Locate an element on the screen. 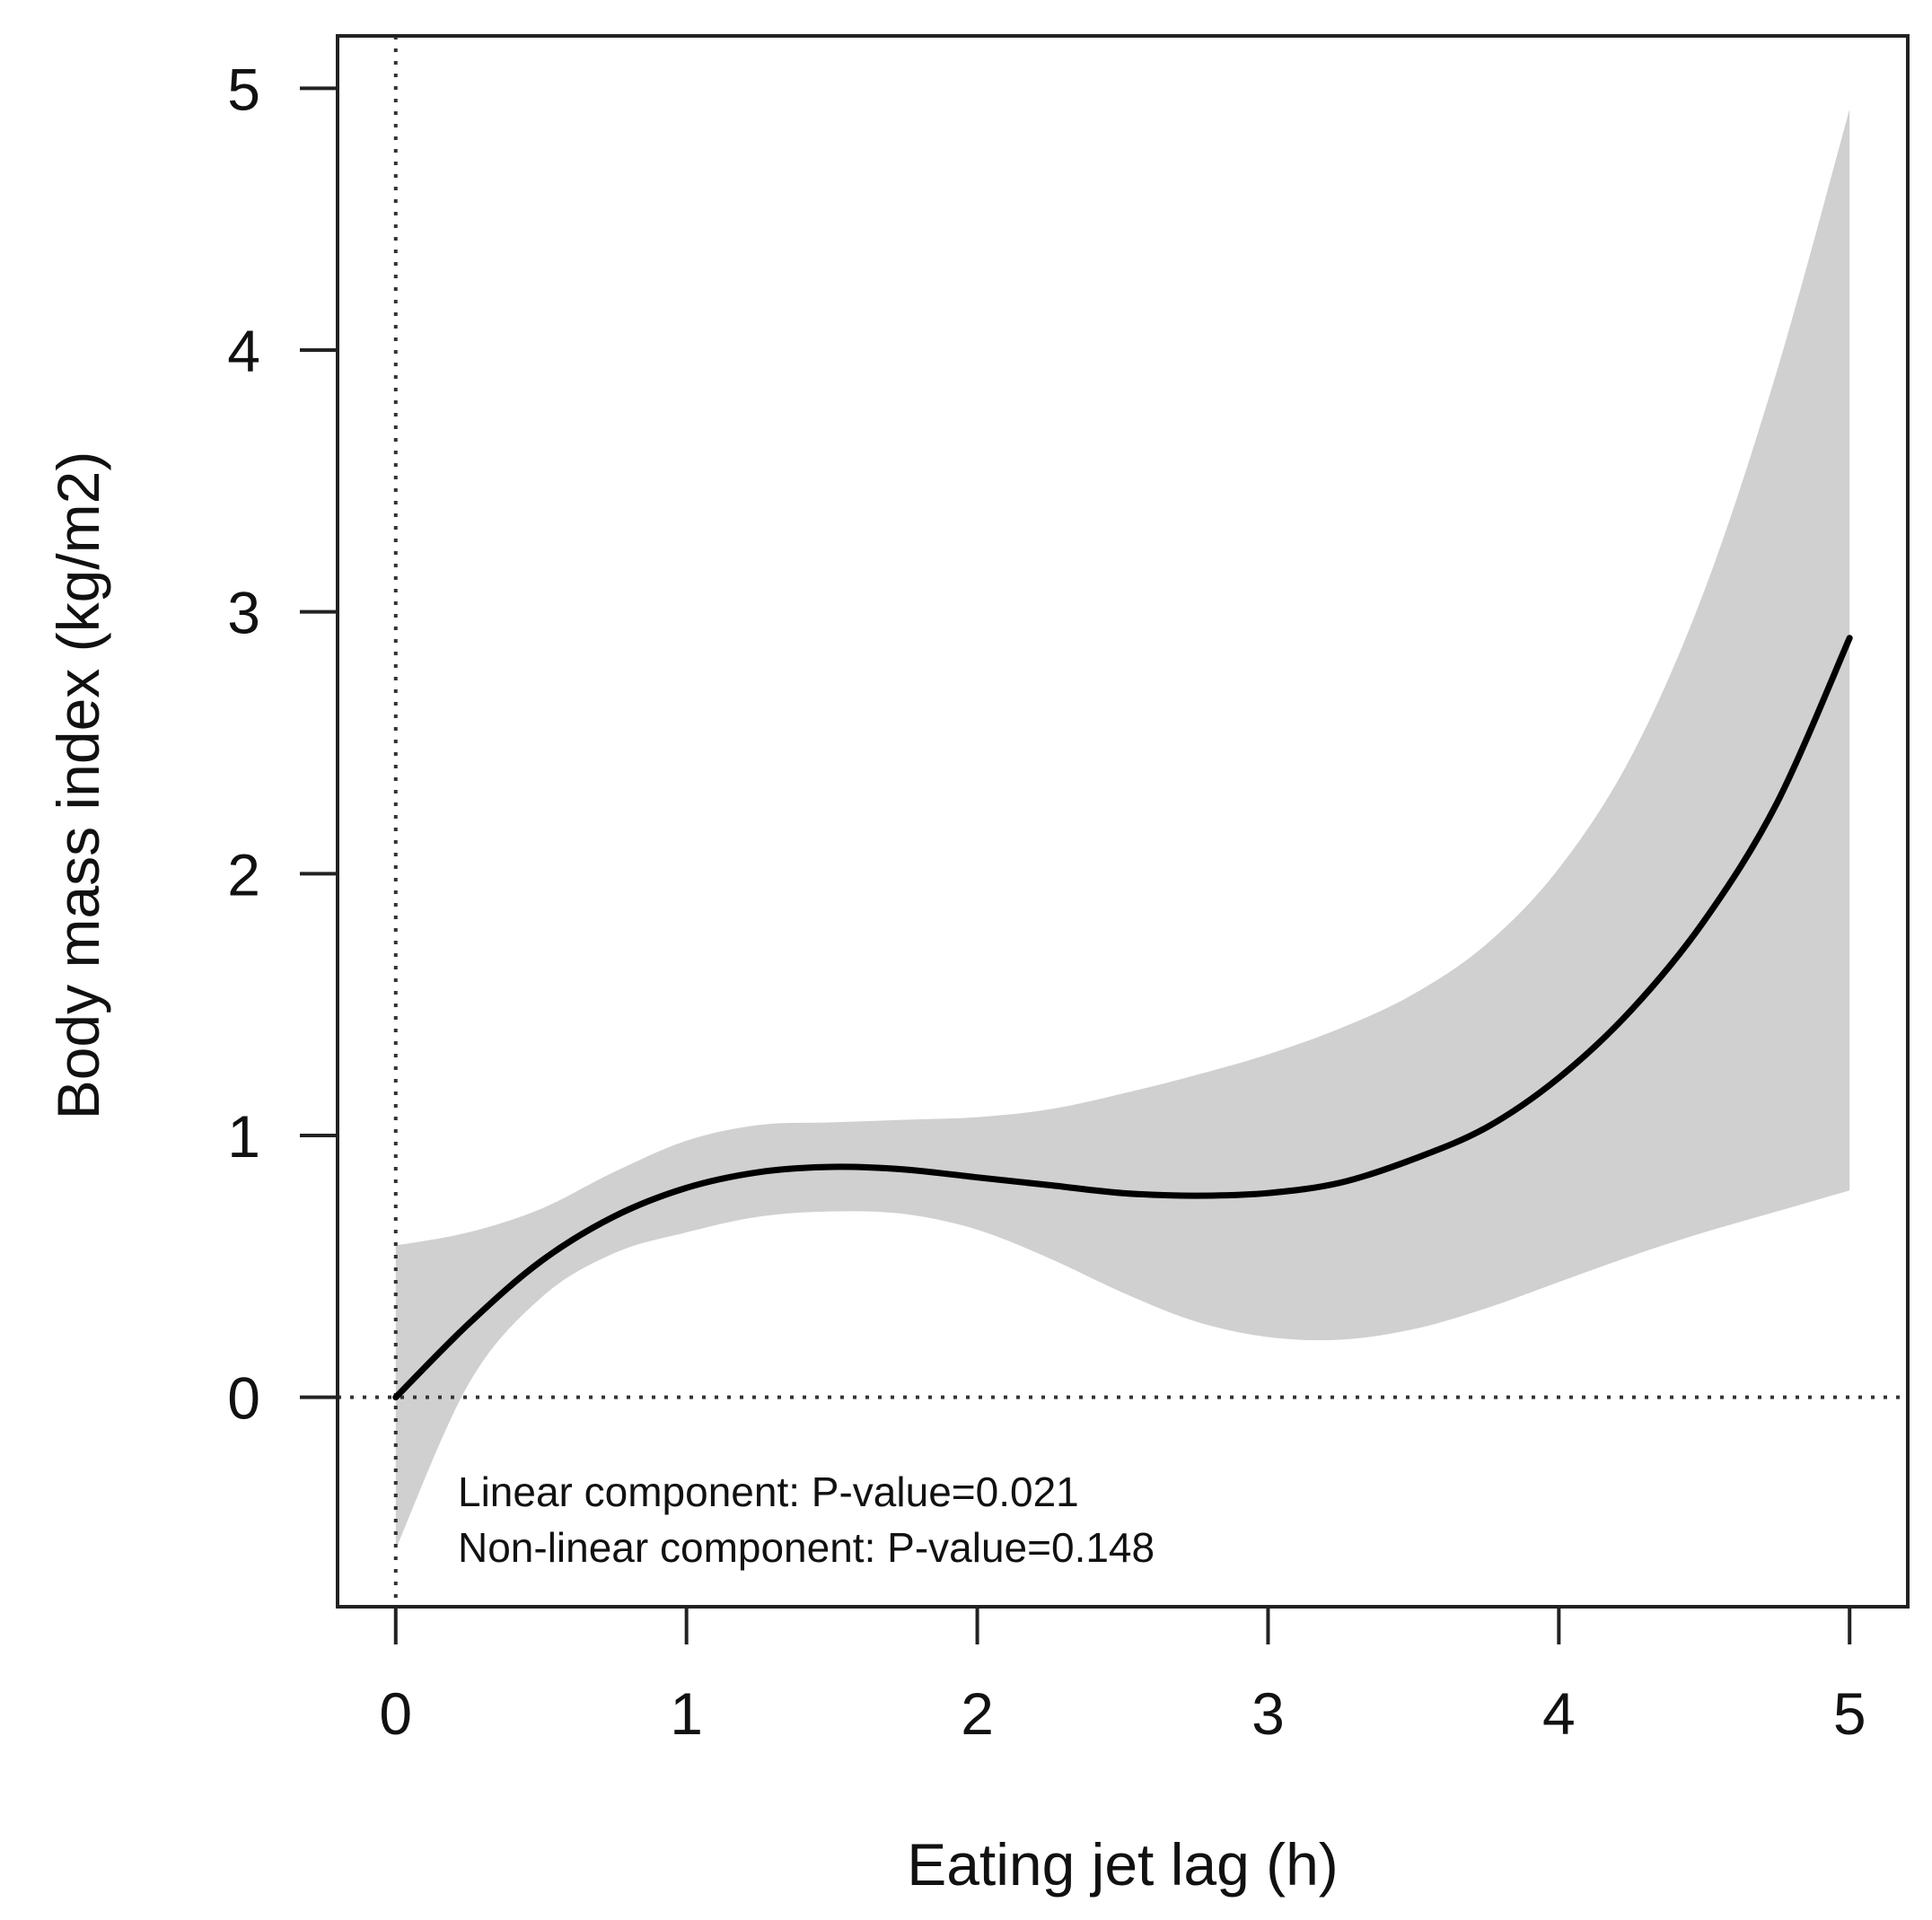 The height and width of the screenshot is (1920, 1932). y-axis: 0 1 2 3 4 5 is located at coordinates (282, 744).